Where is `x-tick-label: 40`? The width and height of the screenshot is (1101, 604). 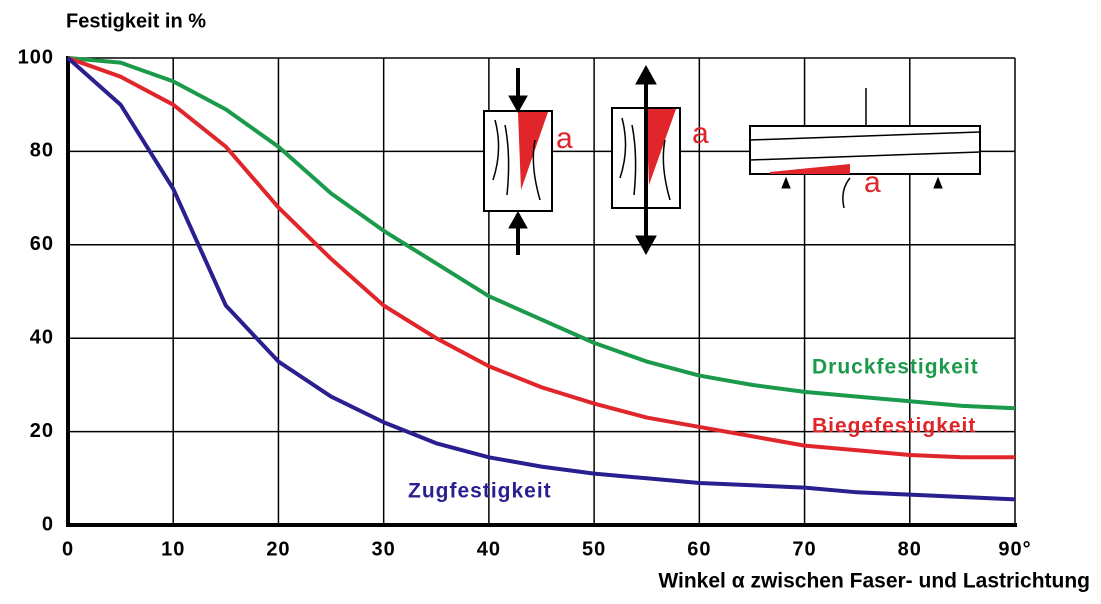 x-tick-label: 40 is located at coordinates (489, 549).